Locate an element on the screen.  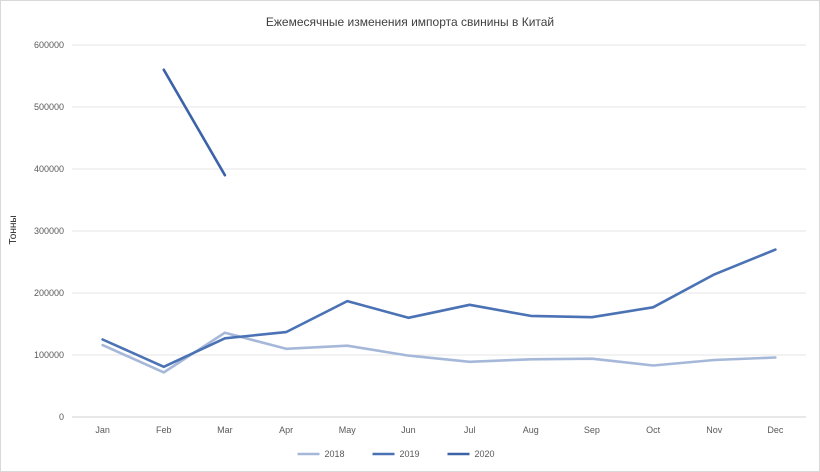
x-tick-label: Dec is located at coordinates (775, 430).